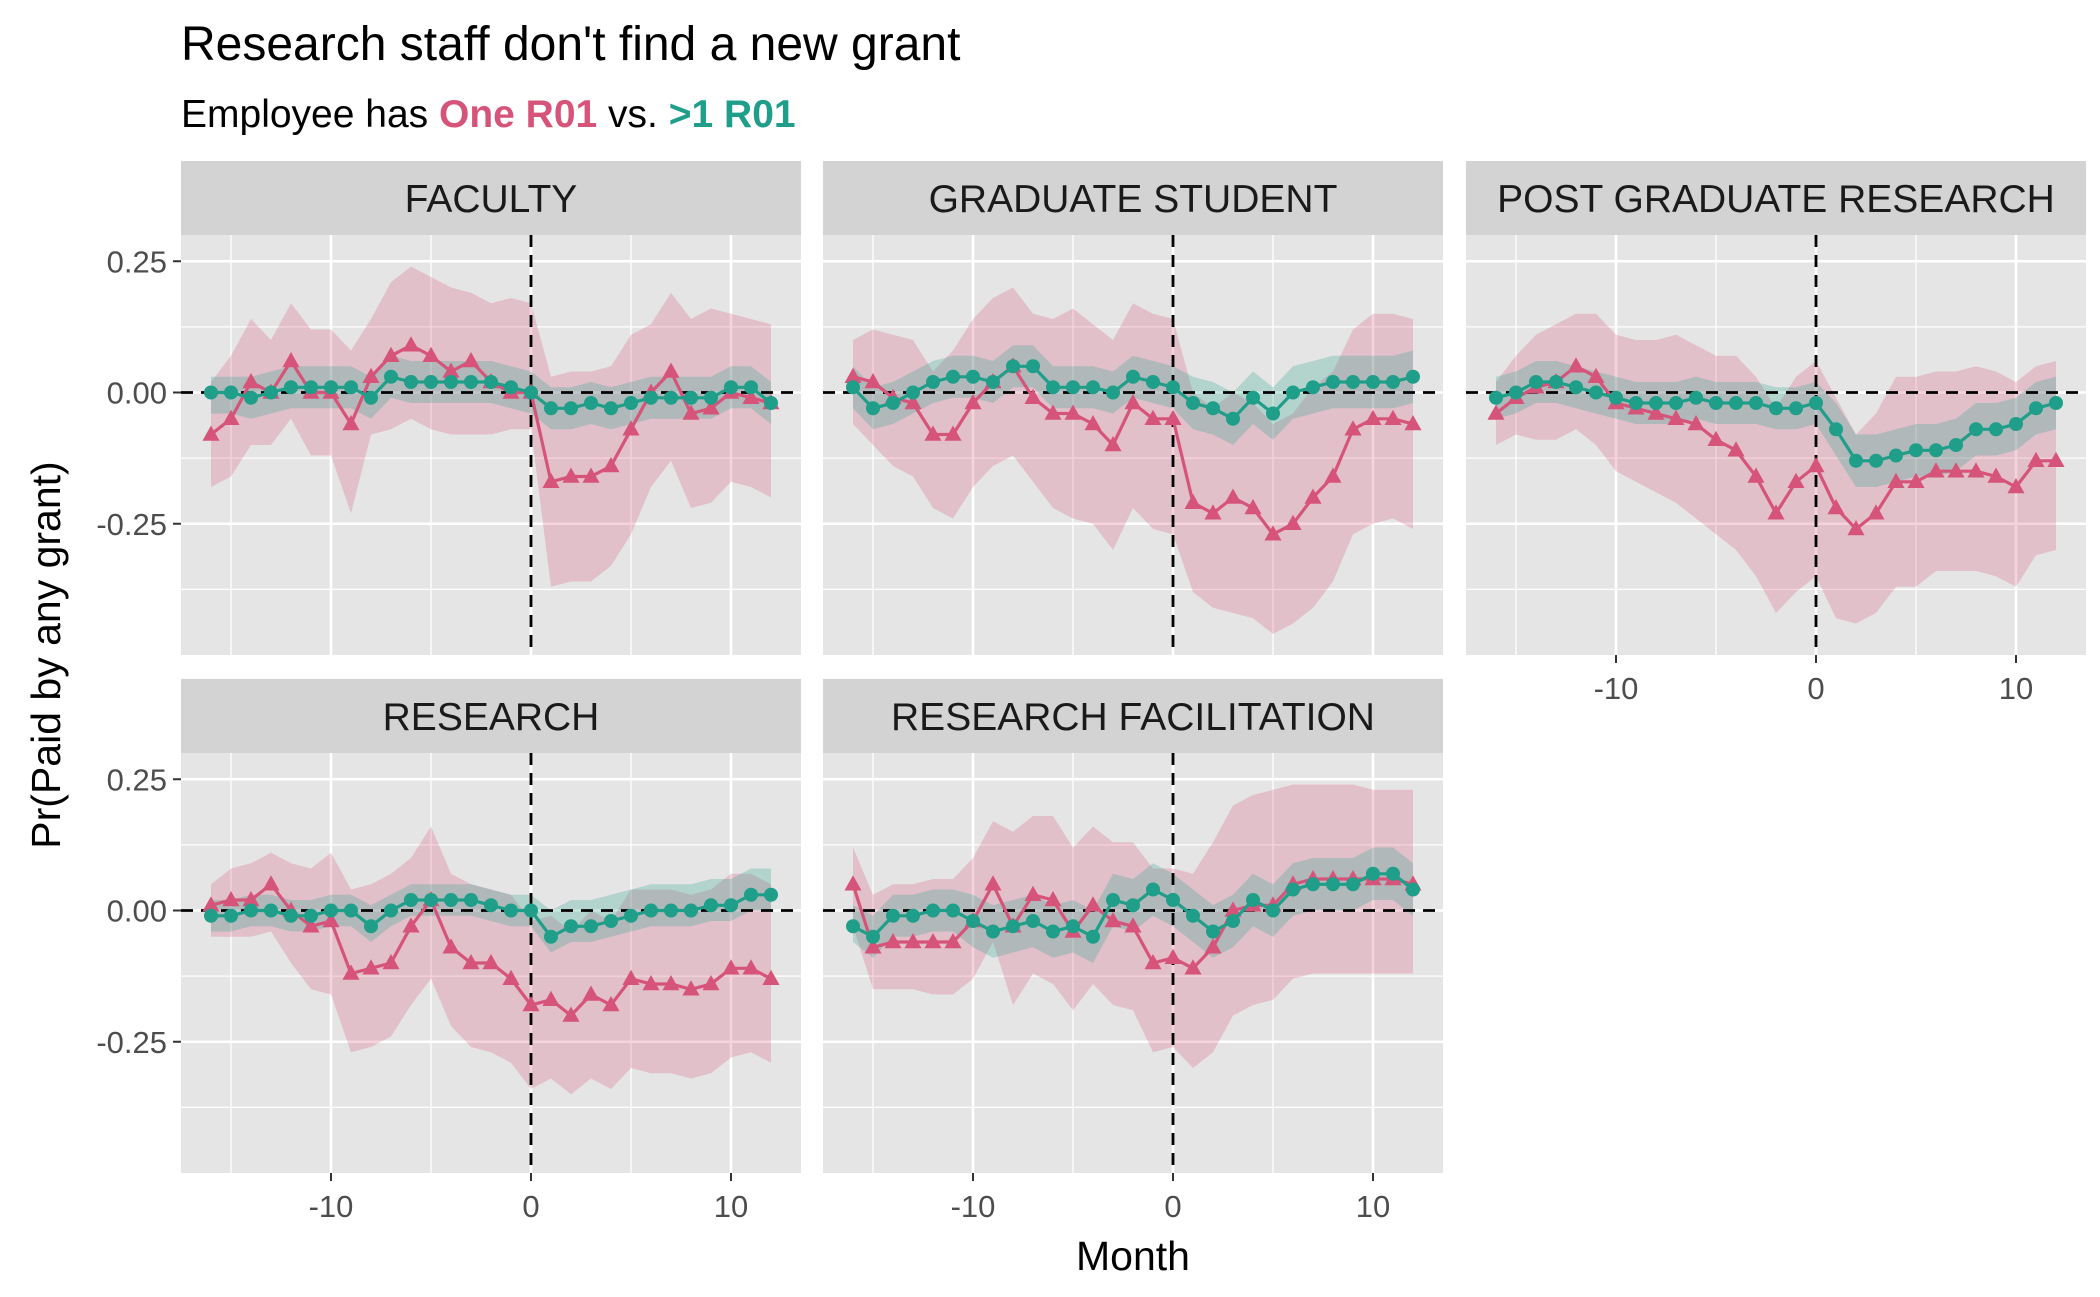 Image resolution: width=2100 pixels, height=1297 pixels. I want to click on series-label-multi-r01: >1 R01, so click(732, 114).